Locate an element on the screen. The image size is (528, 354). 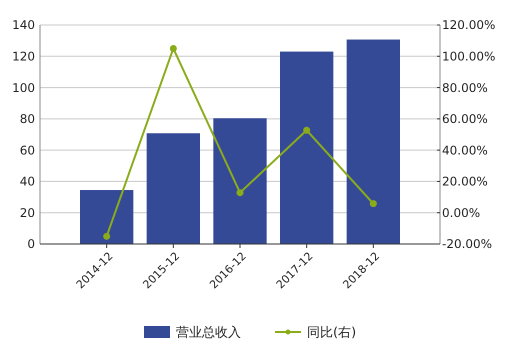
y-tick-label: 100 is located at coordinates (23, 87).